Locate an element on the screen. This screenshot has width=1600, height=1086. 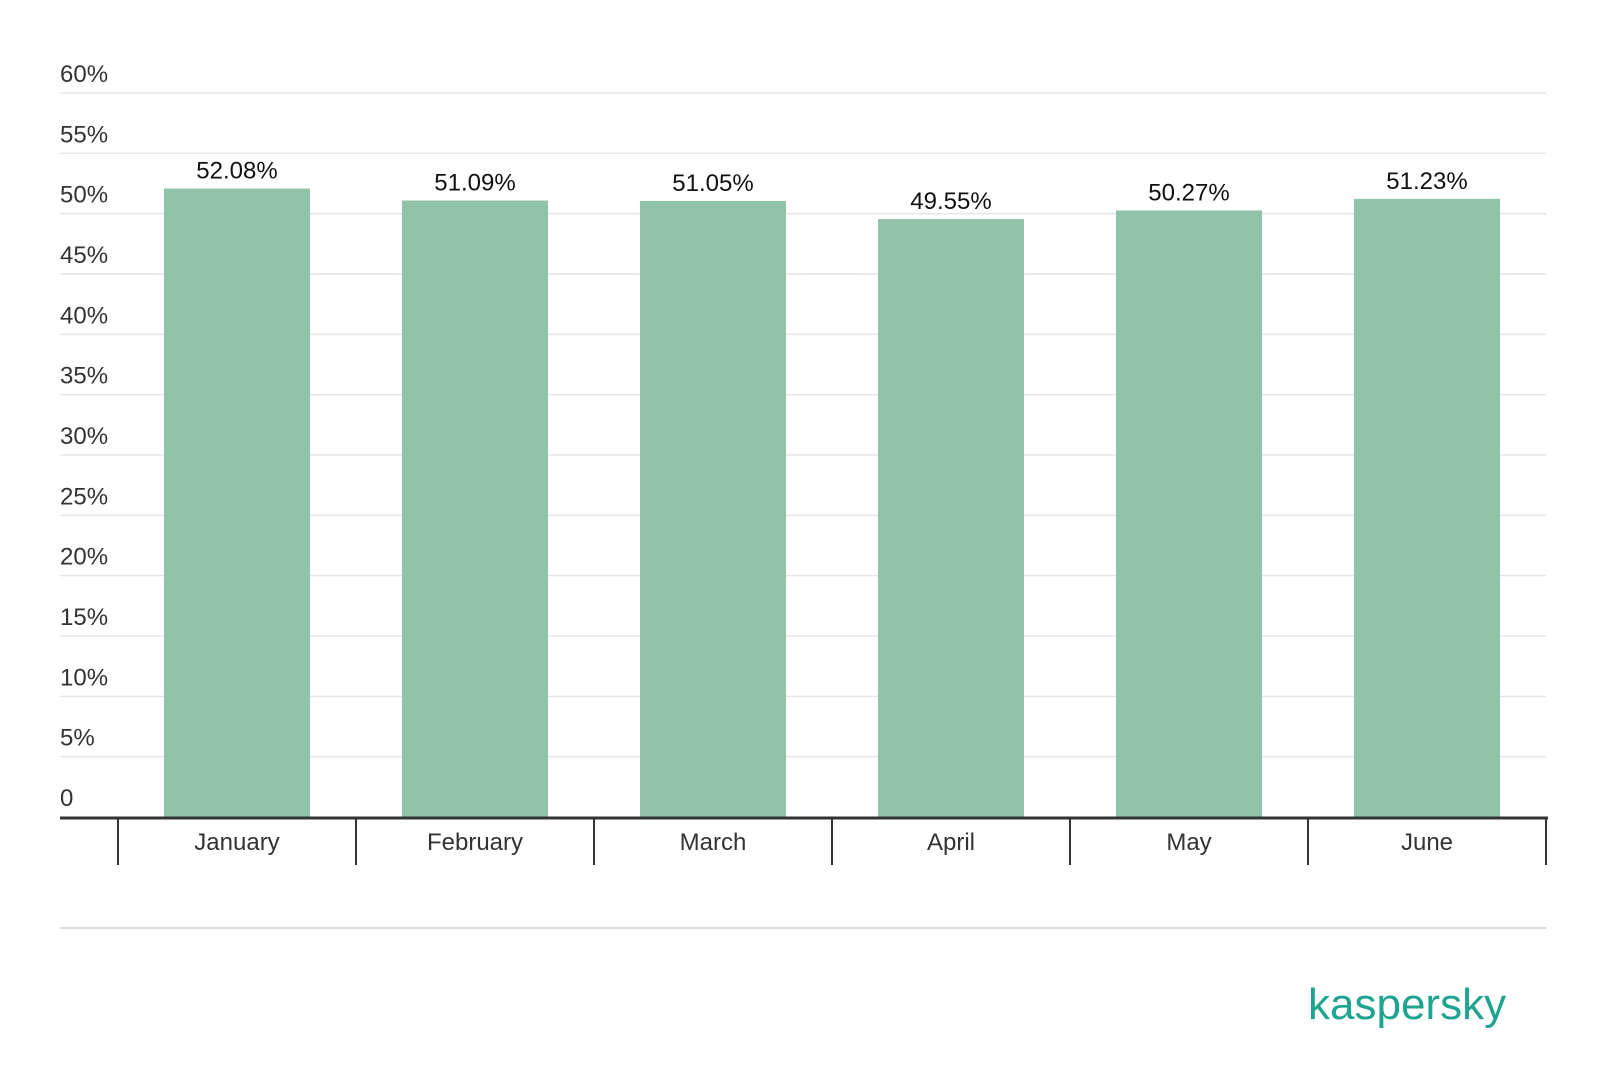
y-tick-label: 60% is located at coordinates (84, 74).